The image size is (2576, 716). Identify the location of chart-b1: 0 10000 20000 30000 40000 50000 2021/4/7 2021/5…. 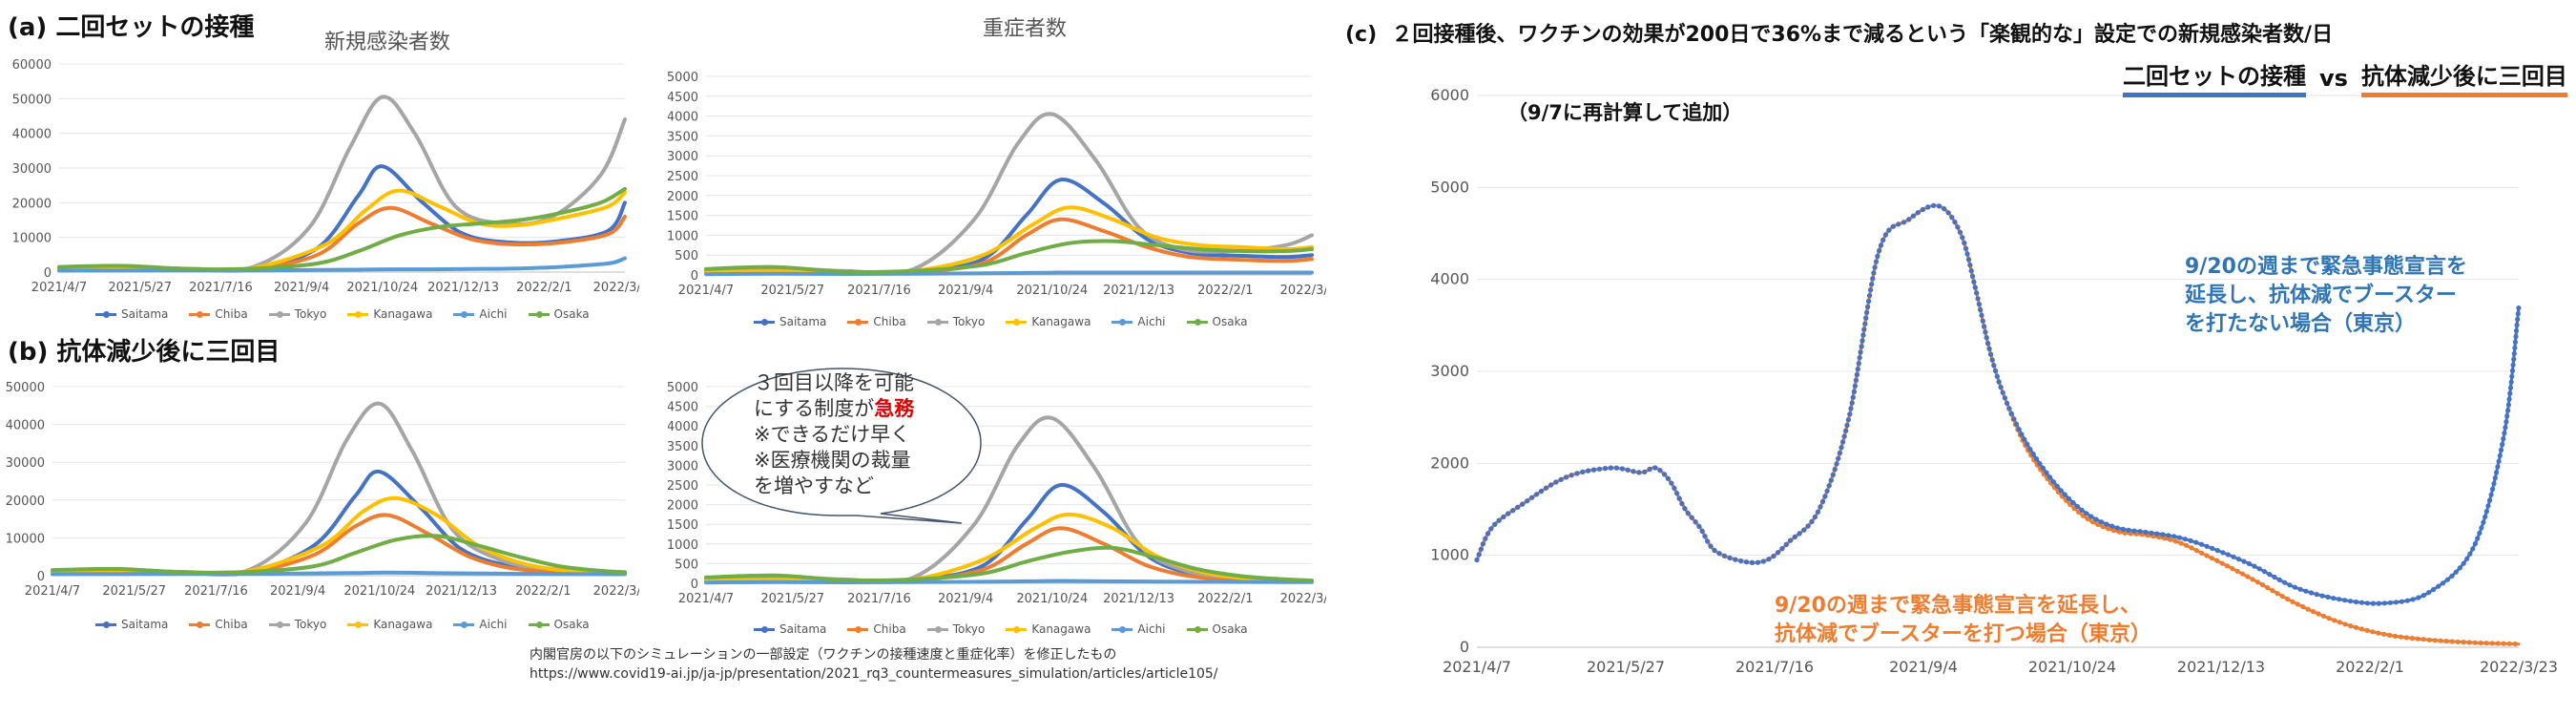
(322, 490).